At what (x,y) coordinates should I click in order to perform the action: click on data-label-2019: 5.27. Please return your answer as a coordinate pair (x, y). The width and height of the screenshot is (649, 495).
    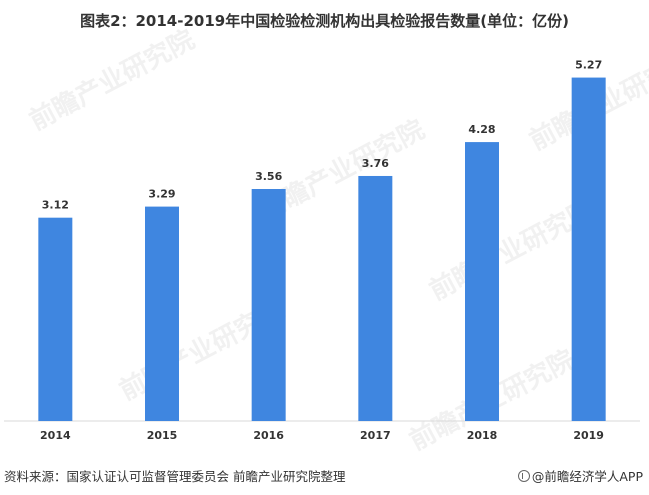
    Looking at the image, I should click on (588, 65).